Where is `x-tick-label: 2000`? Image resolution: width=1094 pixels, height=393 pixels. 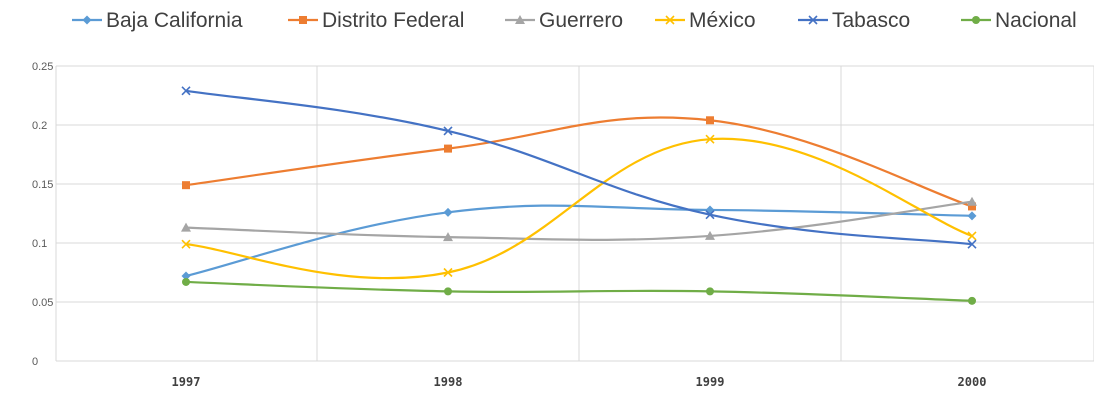 x-tick-label: 2000 is located at coordinates (972, 382).